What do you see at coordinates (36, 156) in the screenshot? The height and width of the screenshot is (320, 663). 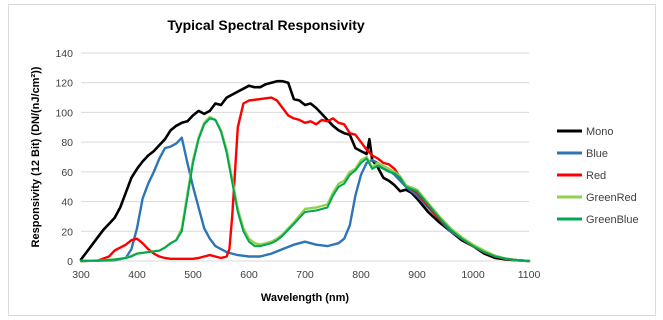 I see `y-axis-title: Responsivity (12 Bit) (DN/(nJ/cm²))` at bounding box center [36, 156].